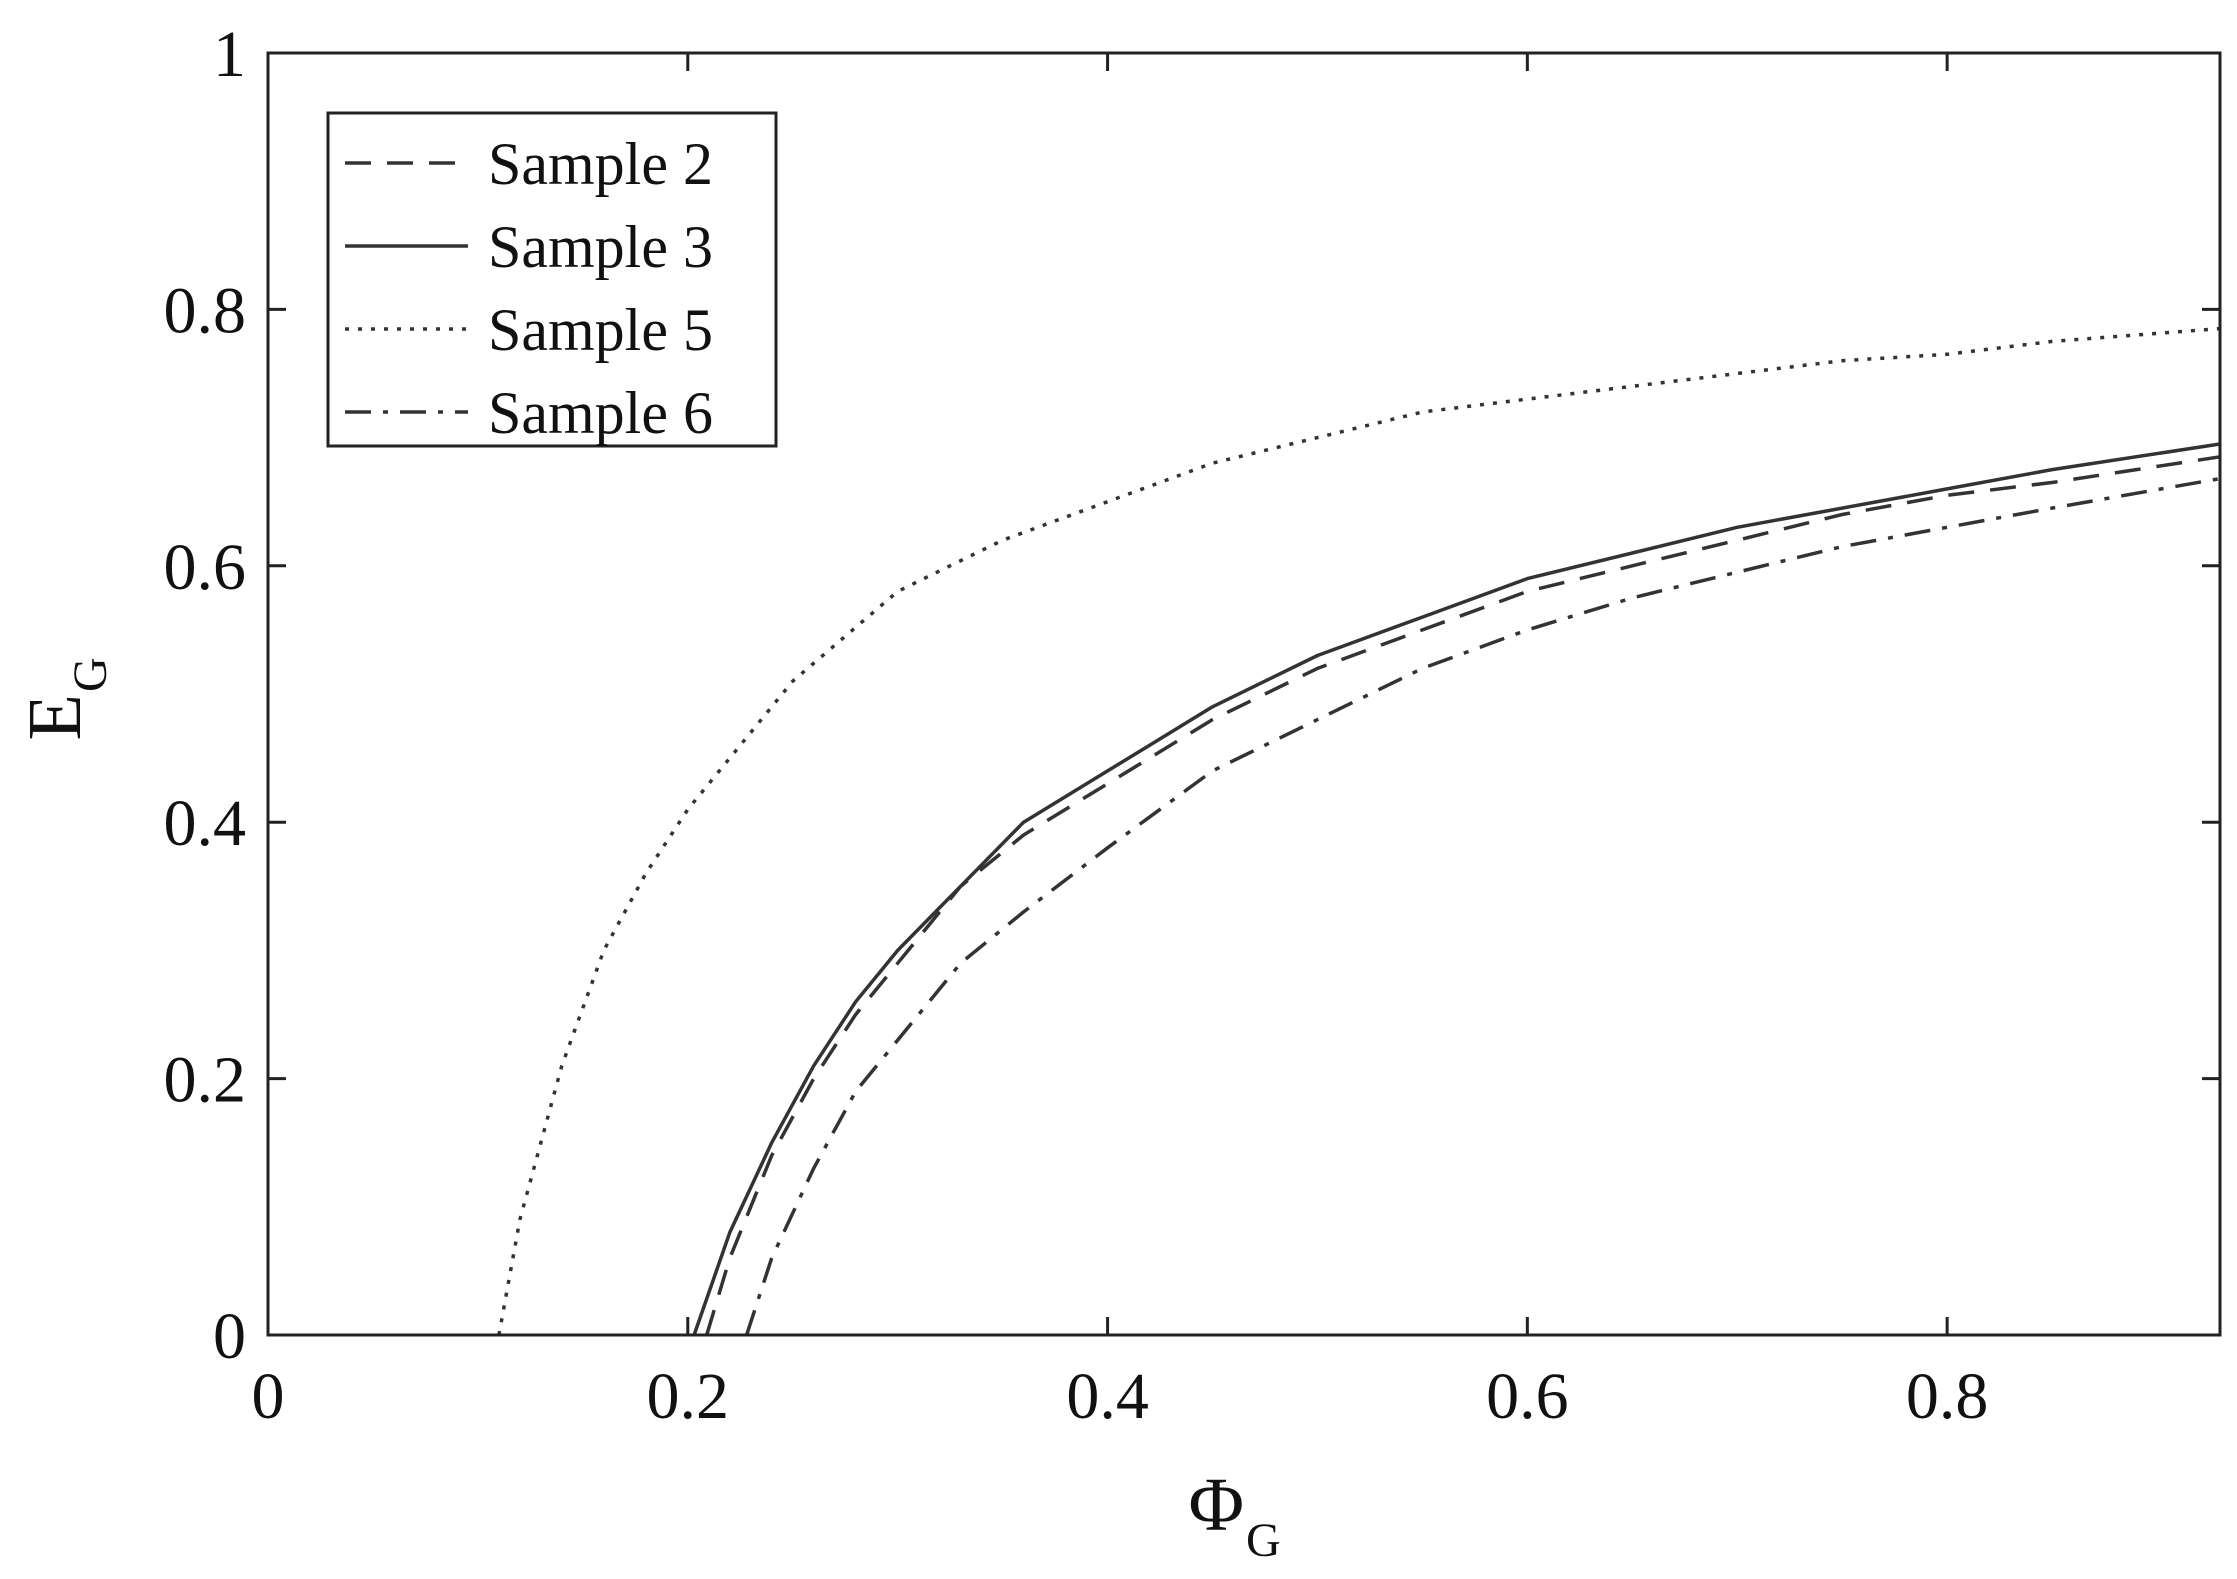  What do you see at coordinates (688, 1396) in the screenshot?
I see `x-tick-label: 0.2` at bounding box center [688, 1396].